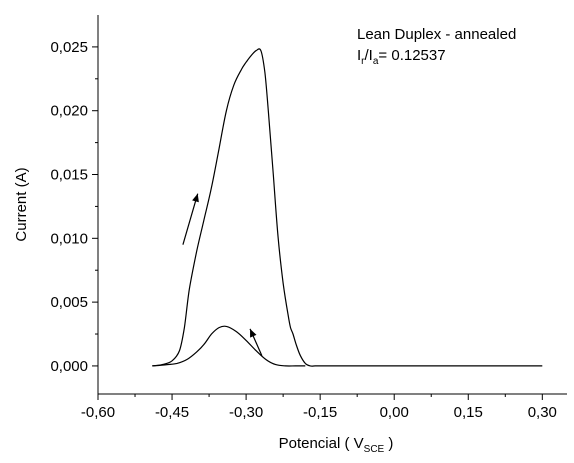 The width and height of the screenshot is (574, 463). Describe the element at coordinates (542, 412) in the screenshot. I see `x-tick-label: 0,30` at that location.